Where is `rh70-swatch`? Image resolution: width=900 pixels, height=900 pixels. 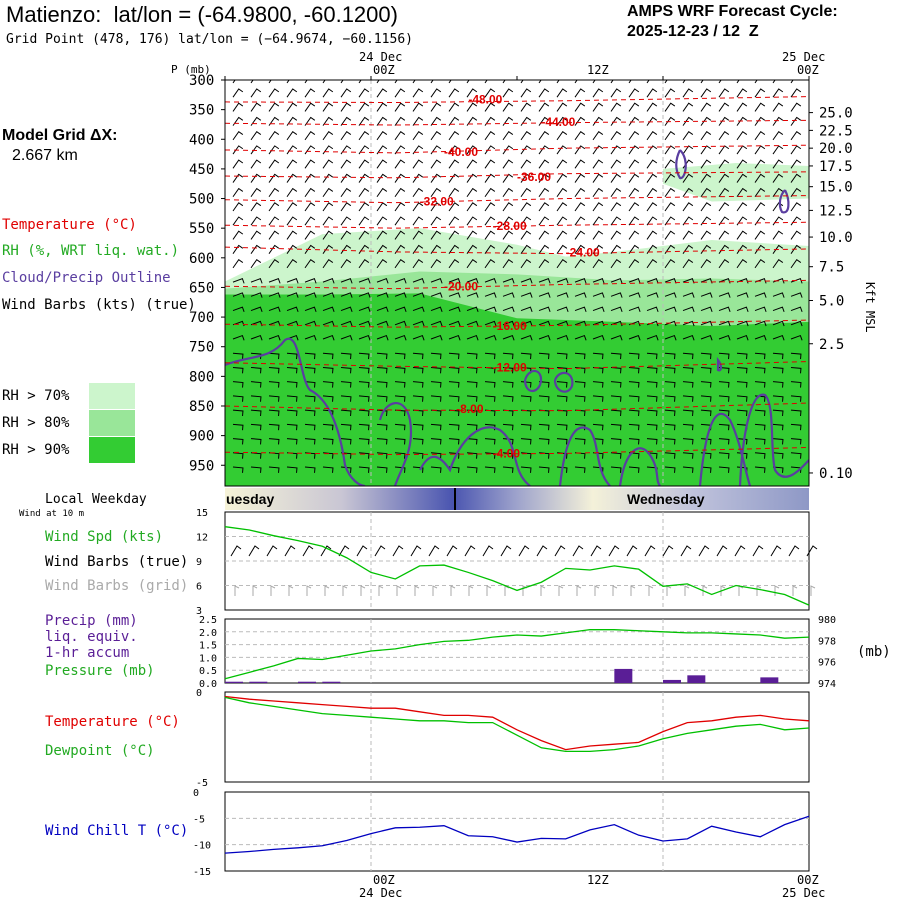
rh70-swatch is located at coordinates (112, 396).